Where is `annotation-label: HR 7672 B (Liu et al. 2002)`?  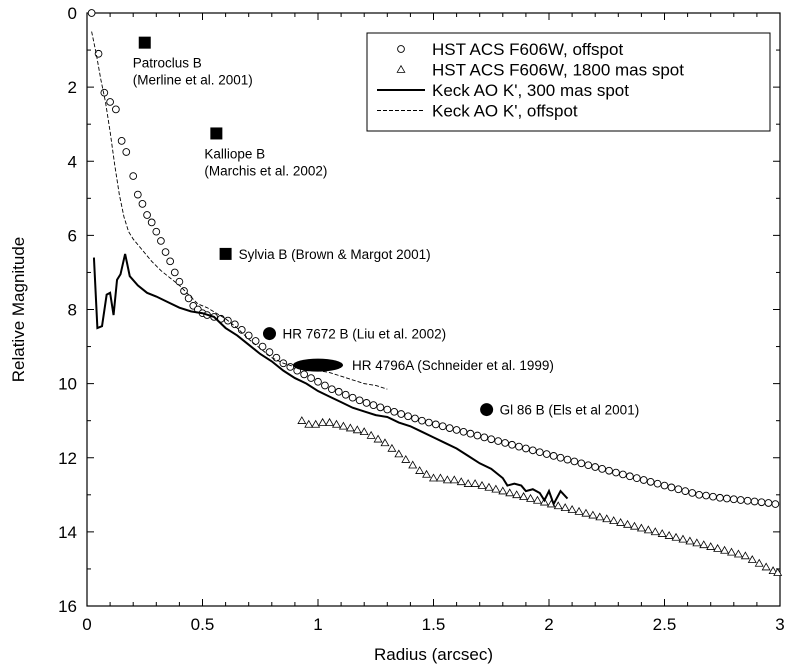
annotation-label: HR 7672 B (Liu et al. 2002) is located at coordinates (364, 334).